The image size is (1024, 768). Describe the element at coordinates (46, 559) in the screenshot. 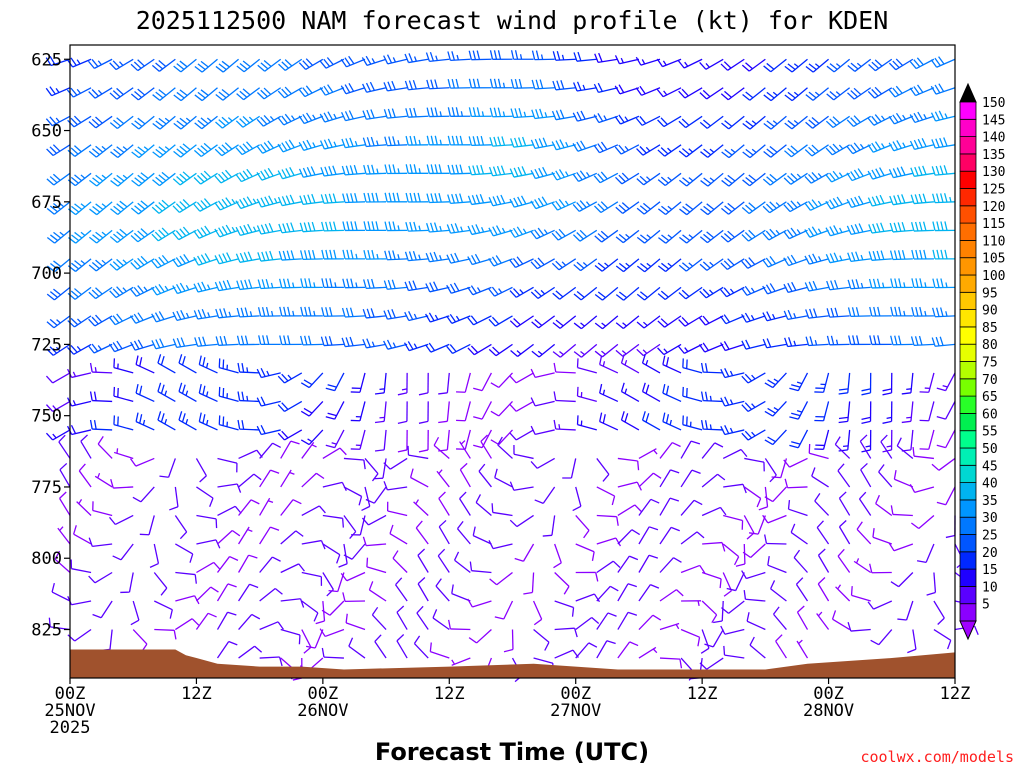

I see `y-tick-label: 800` at that location.